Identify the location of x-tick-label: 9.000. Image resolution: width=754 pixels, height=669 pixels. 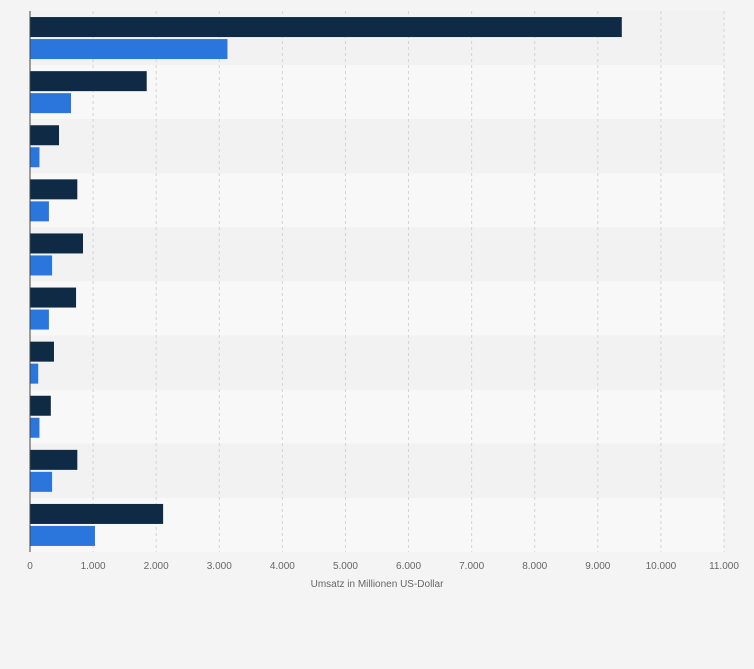
(597, 566).